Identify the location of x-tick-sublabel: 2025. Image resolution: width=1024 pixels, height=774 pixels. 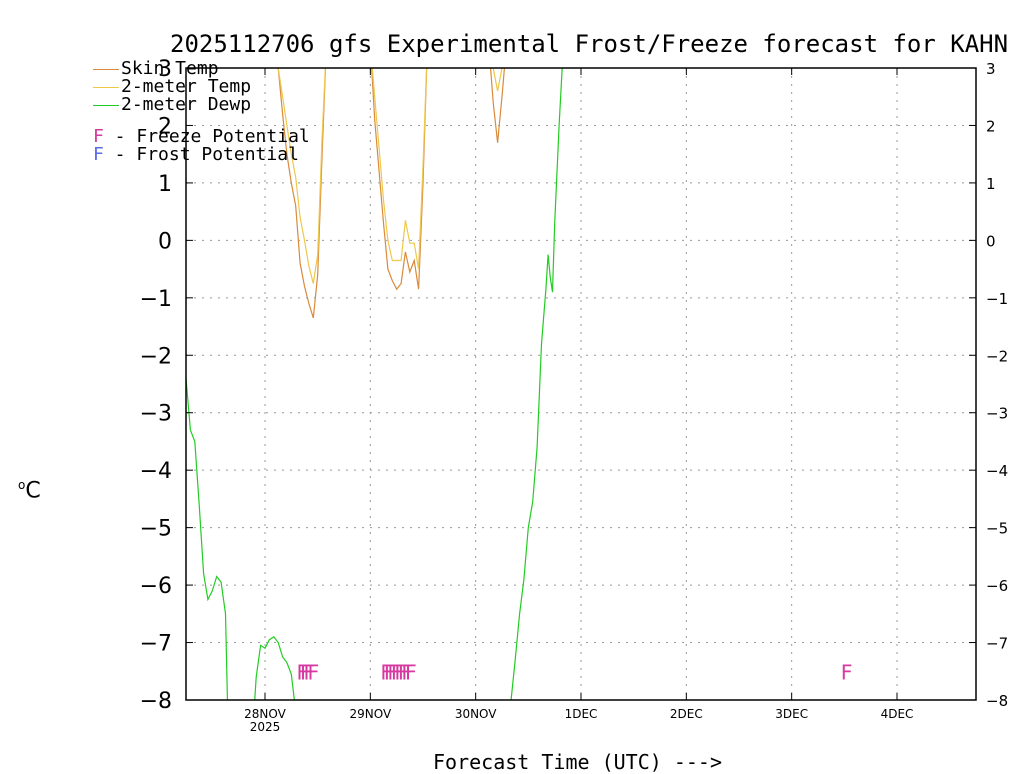
(265, 727).